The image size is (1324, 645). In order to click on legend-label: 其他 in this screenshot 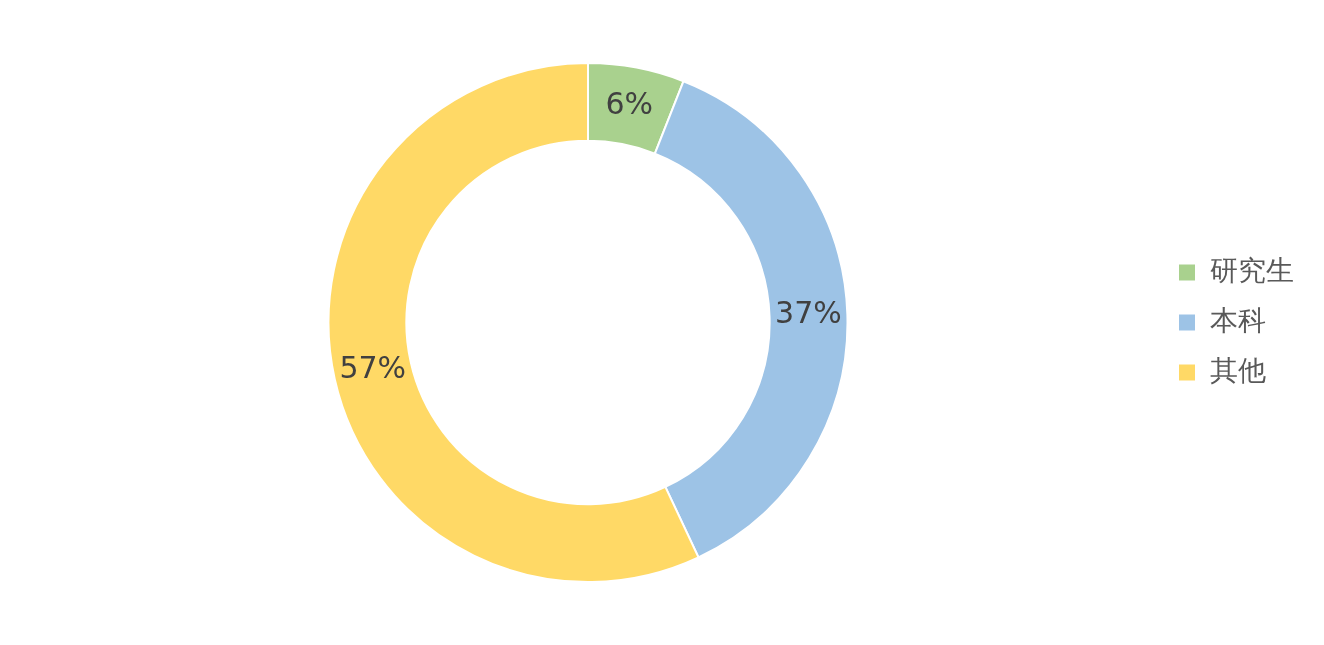, I will do `click(1238, 370)`.